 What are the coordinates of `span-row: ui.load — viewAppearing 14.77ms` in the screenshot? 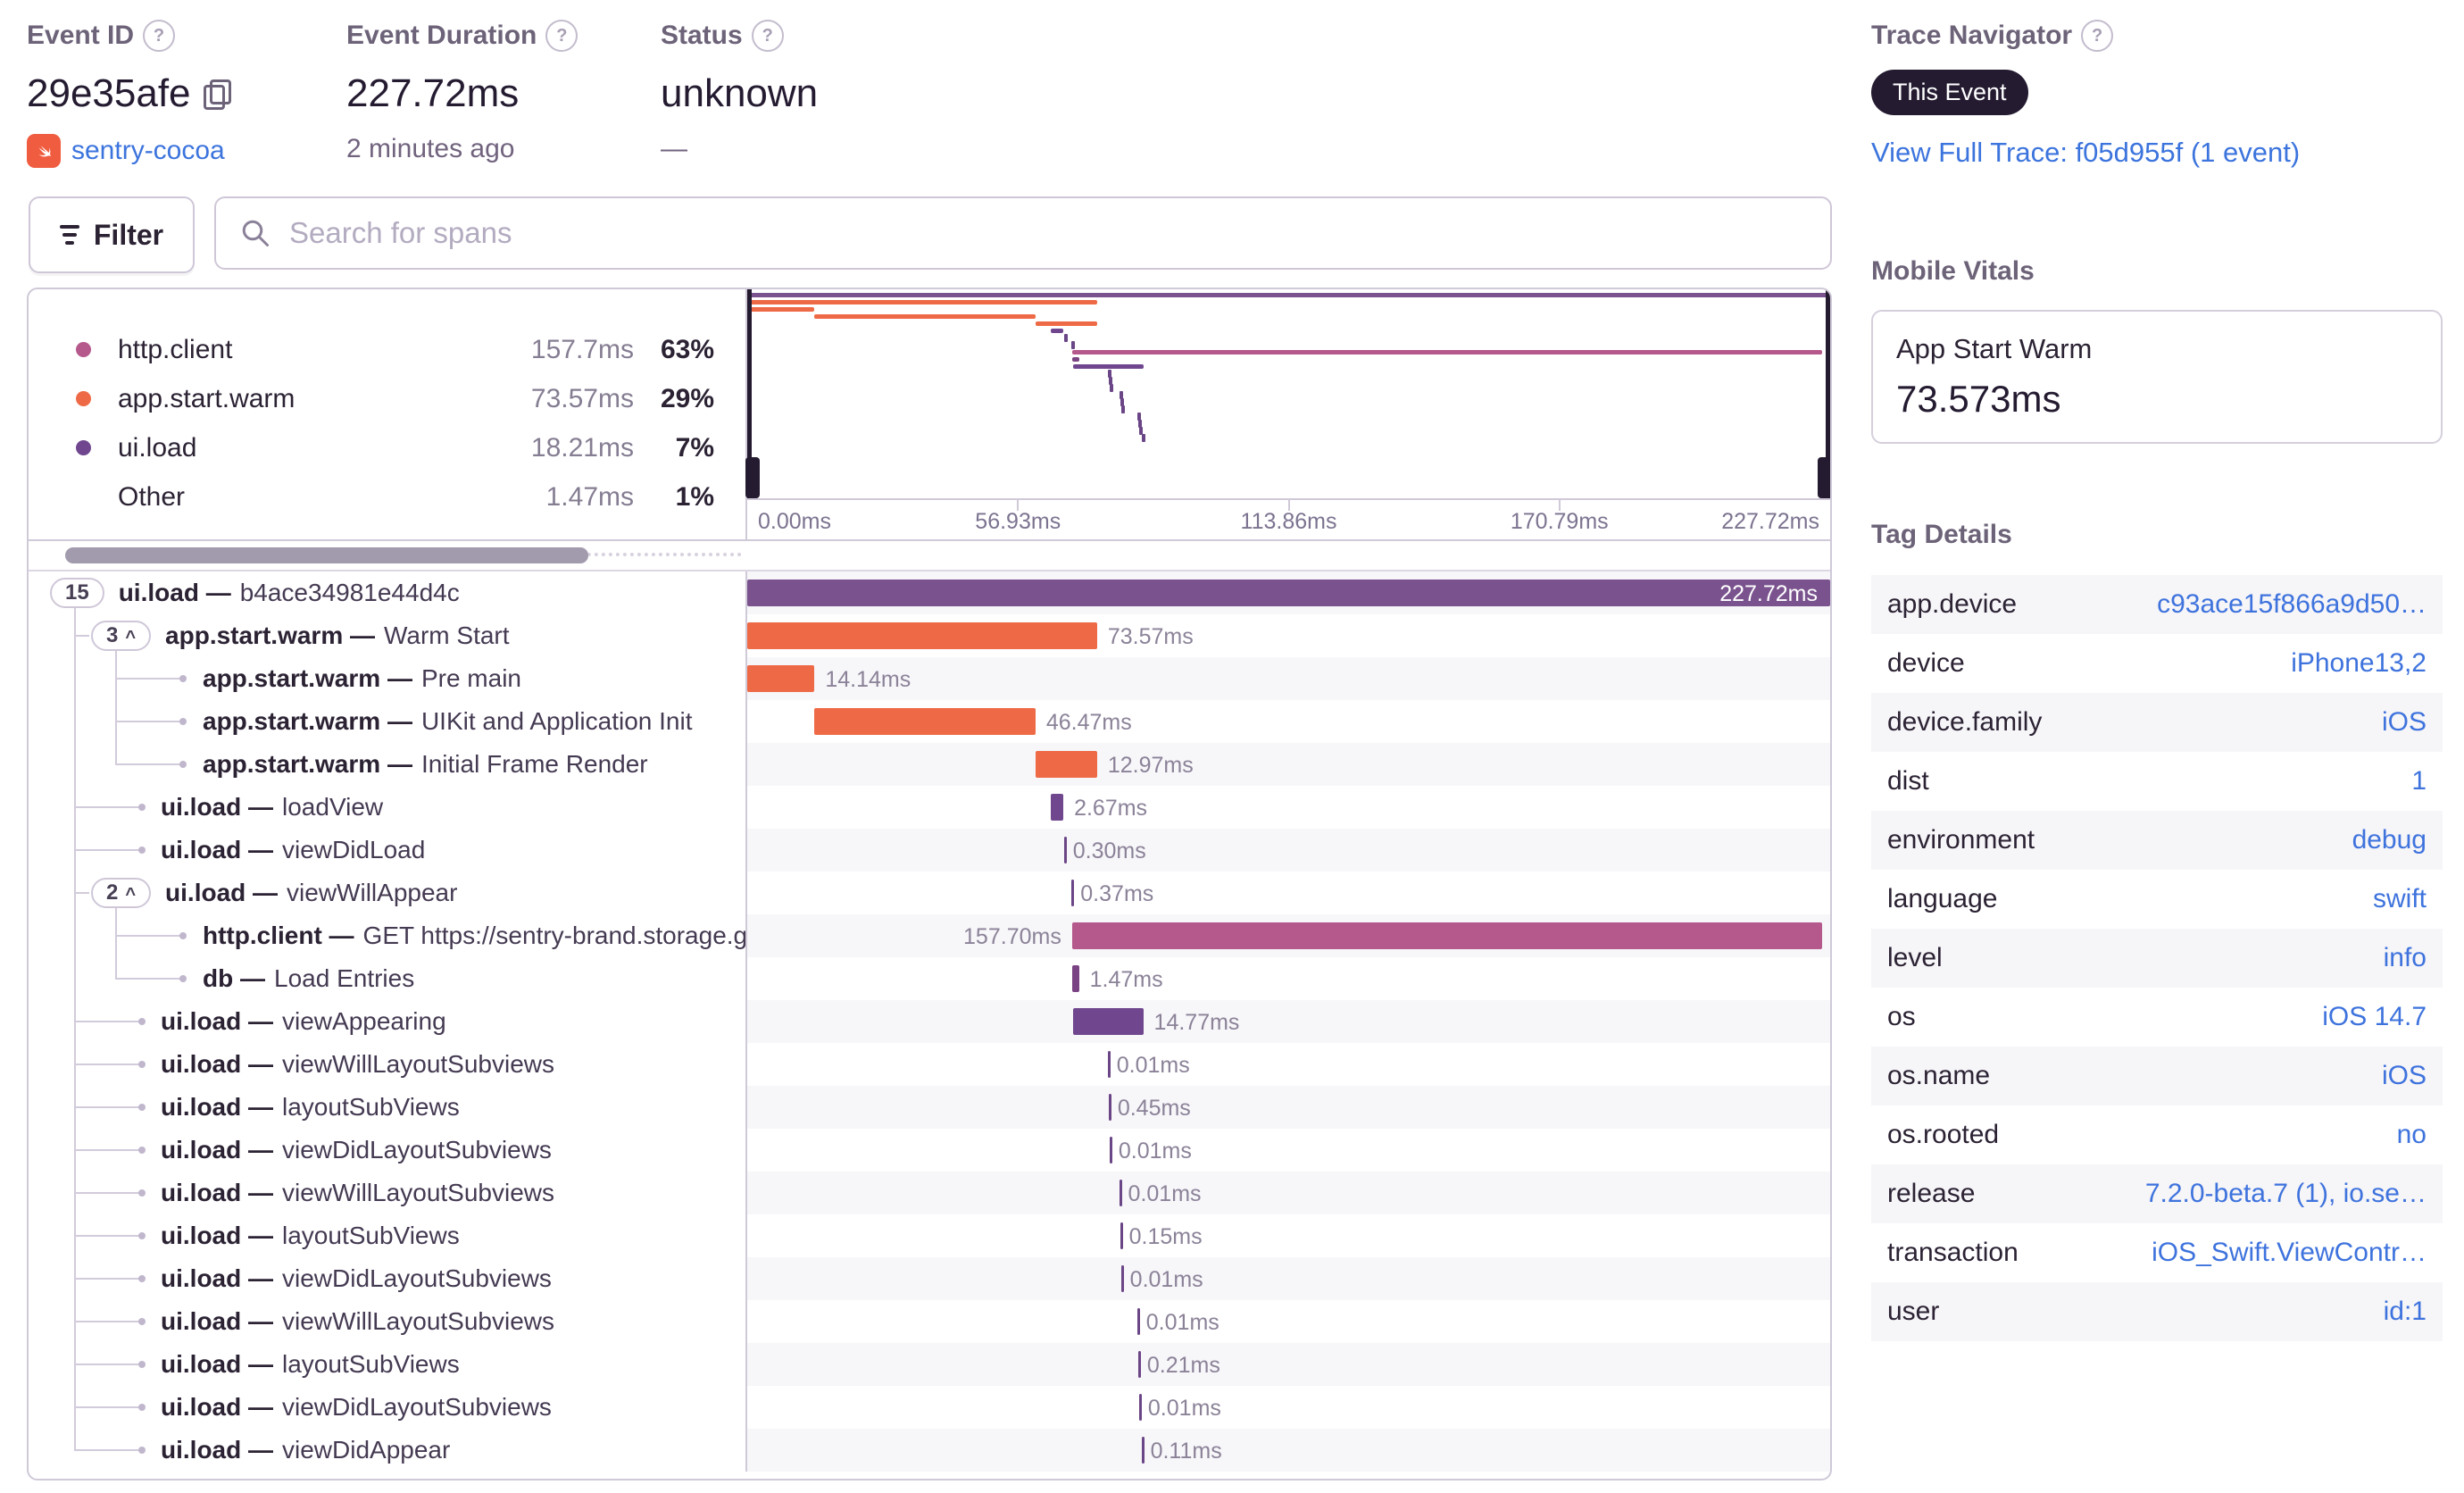 It's located at (929, 1021).